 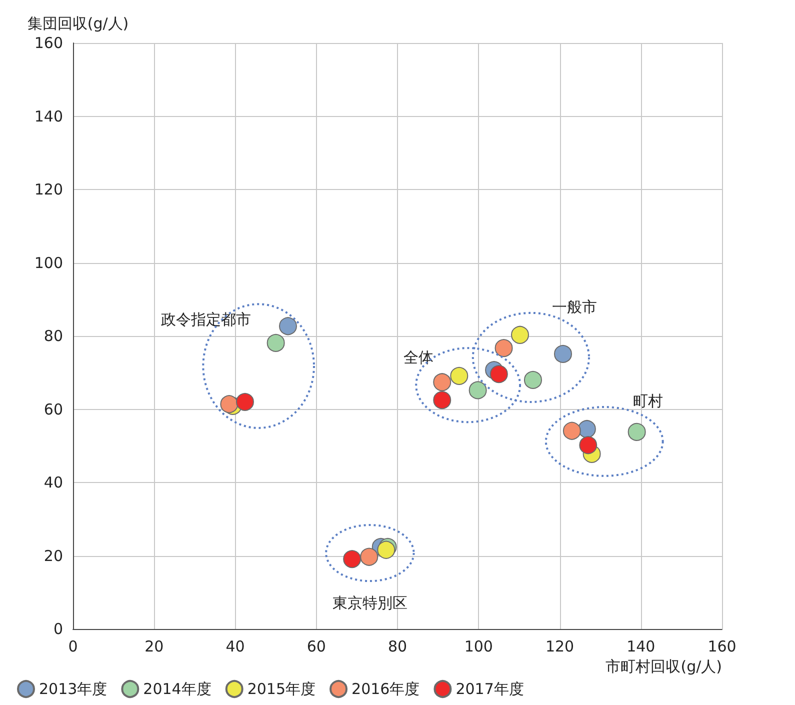 What do you see at coordinates (316, 647) in the screenshot?
I see `x-tick-label: 60` at bounding box center [316, 647].